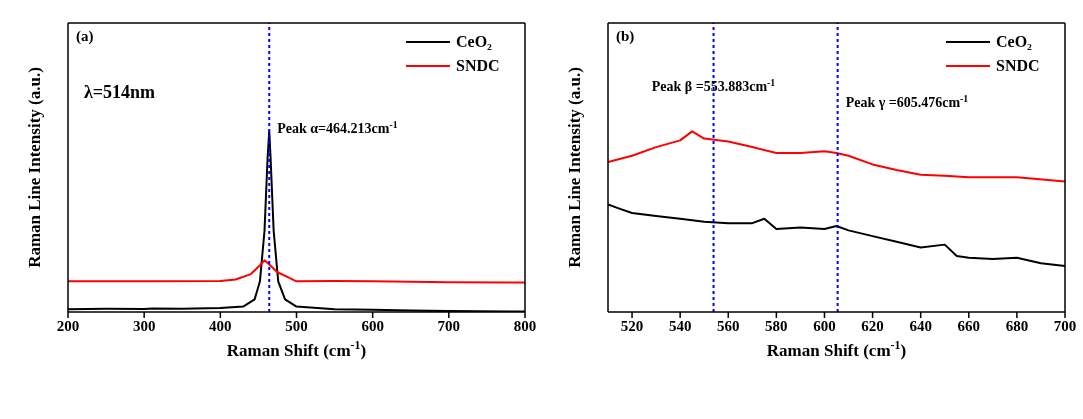 The height and width of the screenshot is (419, 1083). I want to click on x-tick-label: 540, so click(680, 325).